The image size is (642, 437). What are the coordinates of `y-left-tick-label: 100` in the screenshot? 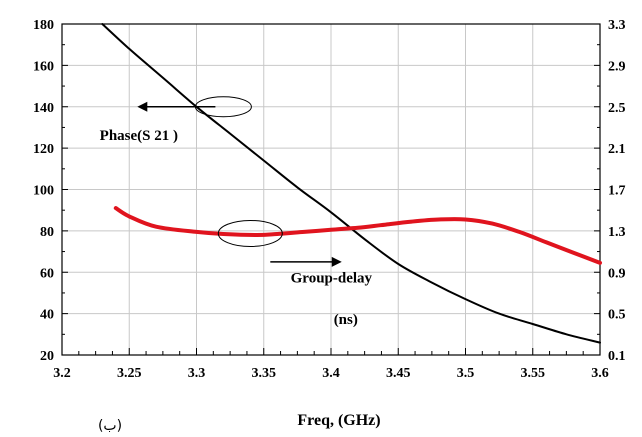 It's located at (43, 191).